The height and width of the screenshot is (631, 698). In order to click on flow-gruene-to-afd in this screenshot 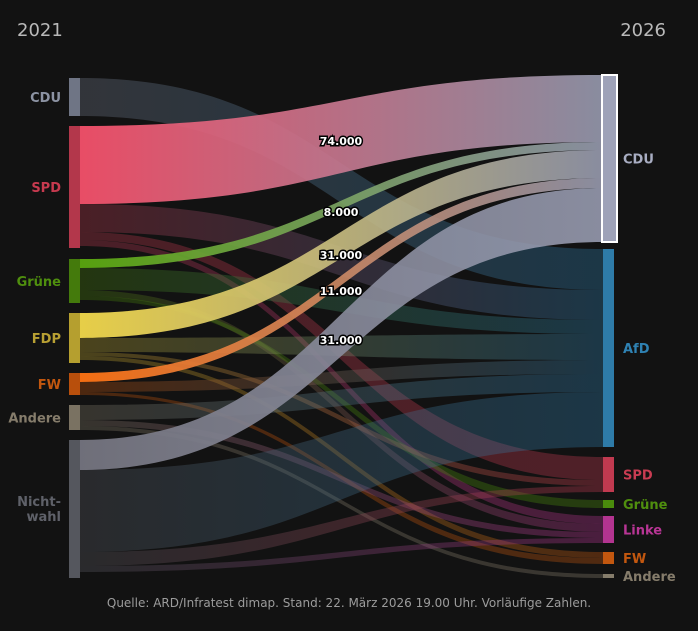, I will do `click(341, 301)`.